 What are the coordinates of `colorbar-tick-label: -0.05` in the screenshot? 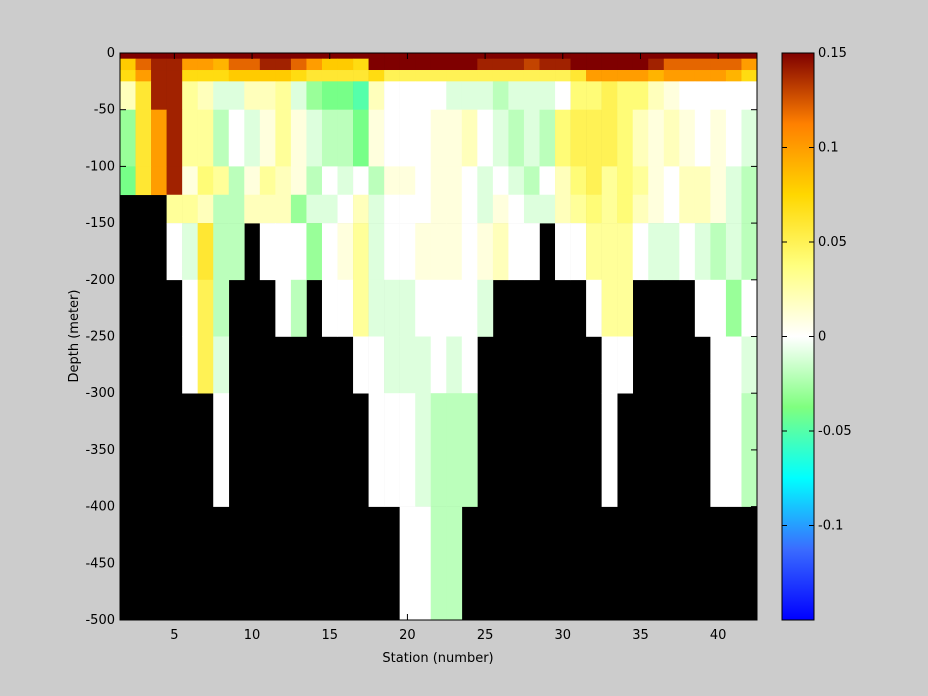 It's located at (835, 431).